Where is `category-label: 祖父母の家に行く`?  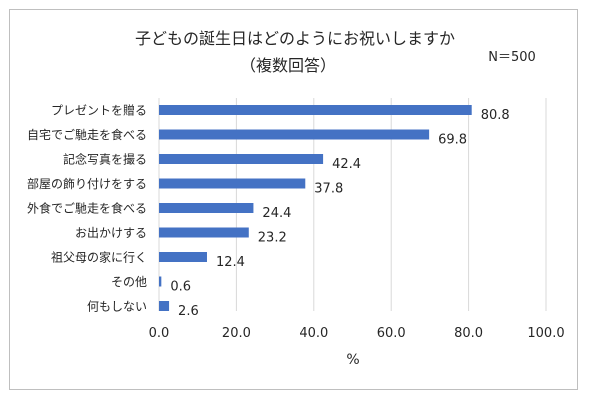 category-label: 祖父母の家に行く is located at coordinates (99, 257).